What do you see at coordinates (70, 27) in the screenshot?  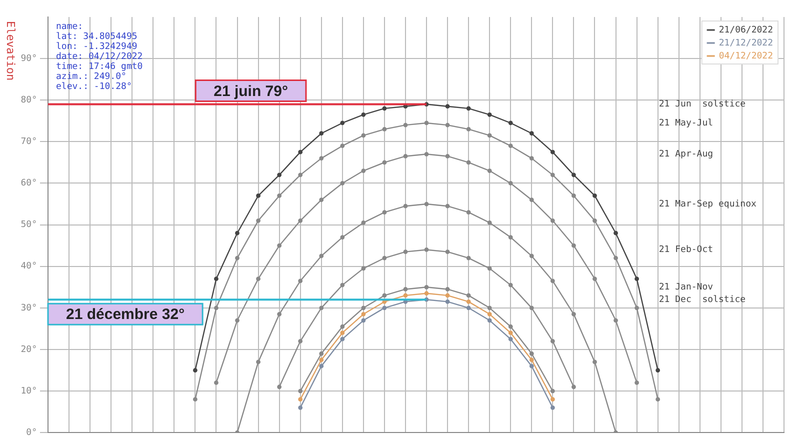 I see `annotation: name:` at bounding box center [70, 27].